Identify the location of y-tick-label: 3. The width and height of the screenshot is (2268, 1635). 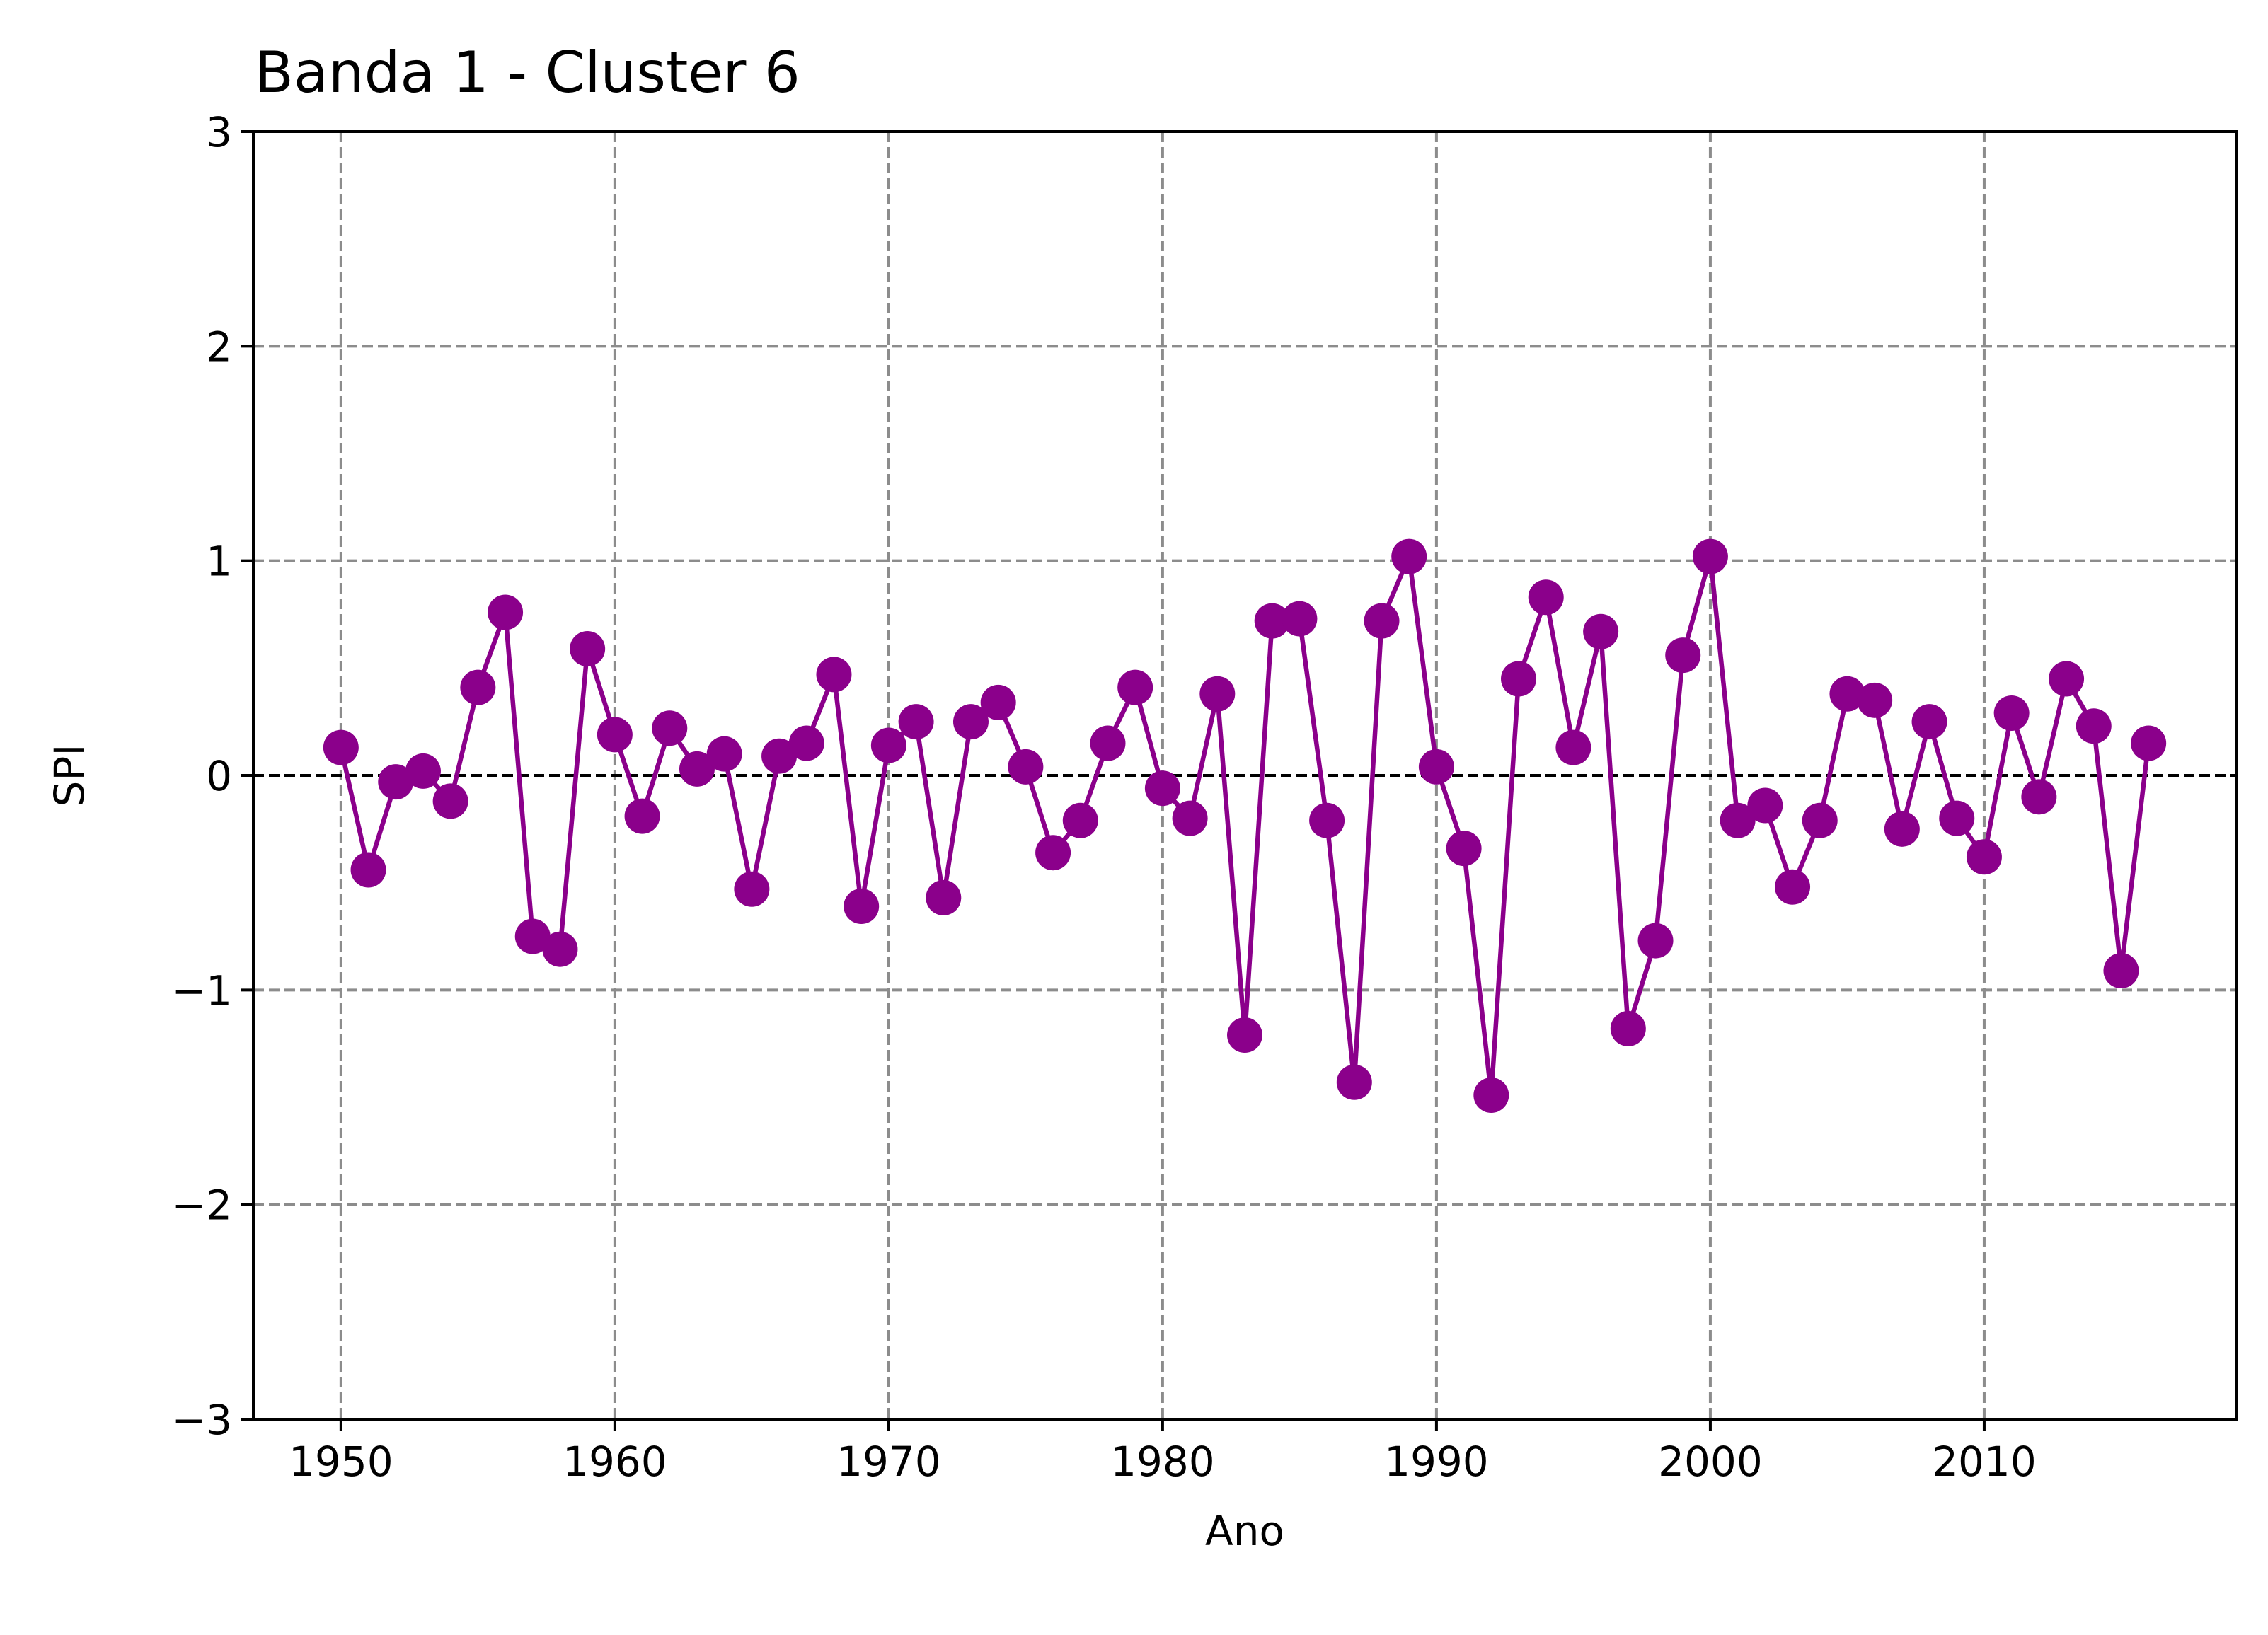
(219, 132).